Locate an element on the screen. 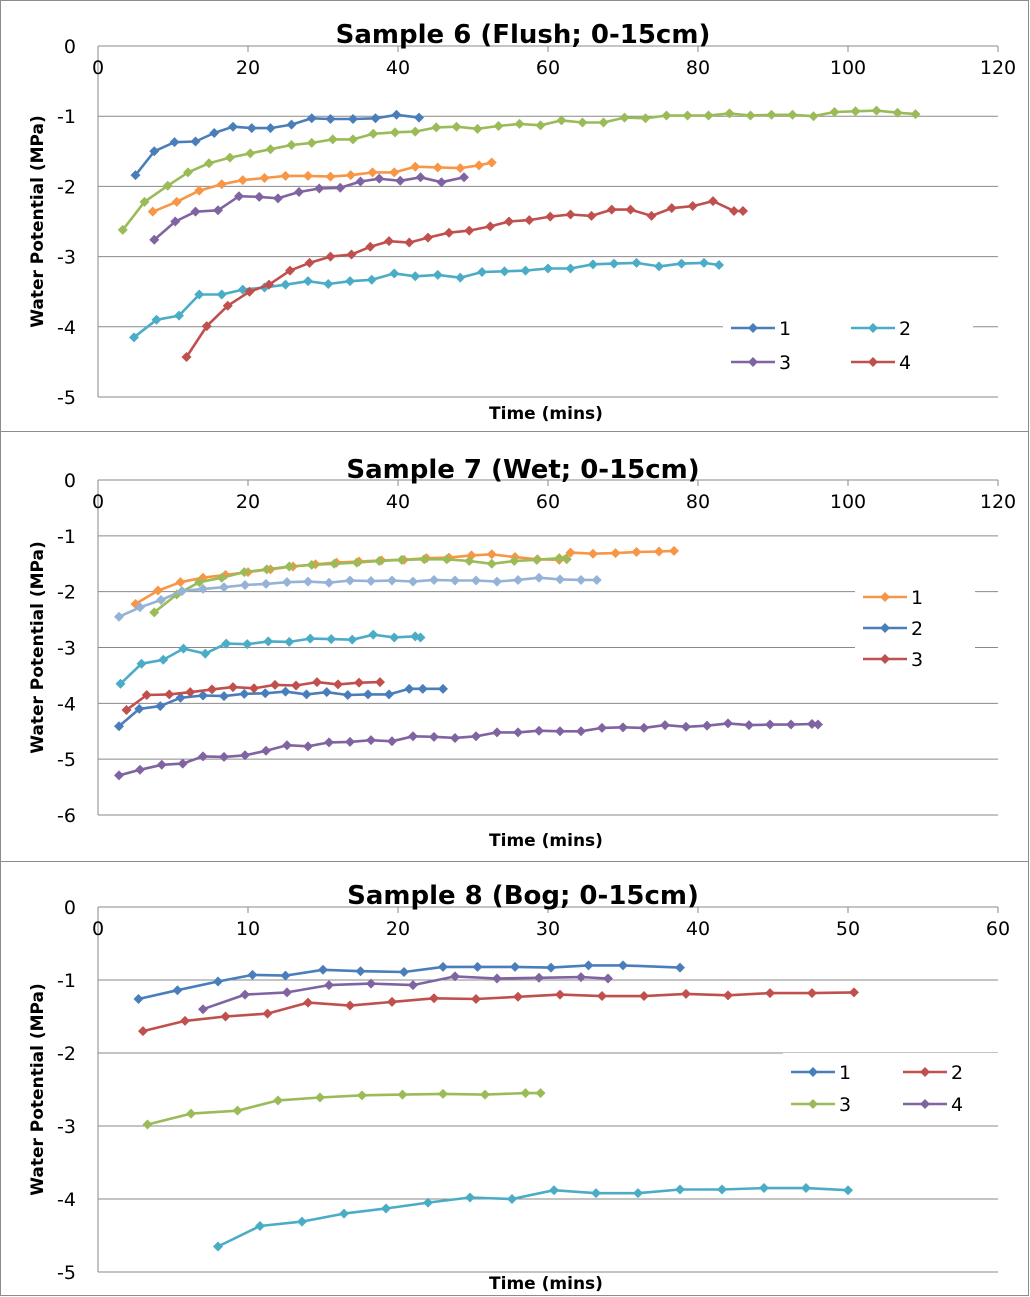 The height and width of the screenshot is (1297, 1030). c2-series-line is located at coordinates (533, 1217).